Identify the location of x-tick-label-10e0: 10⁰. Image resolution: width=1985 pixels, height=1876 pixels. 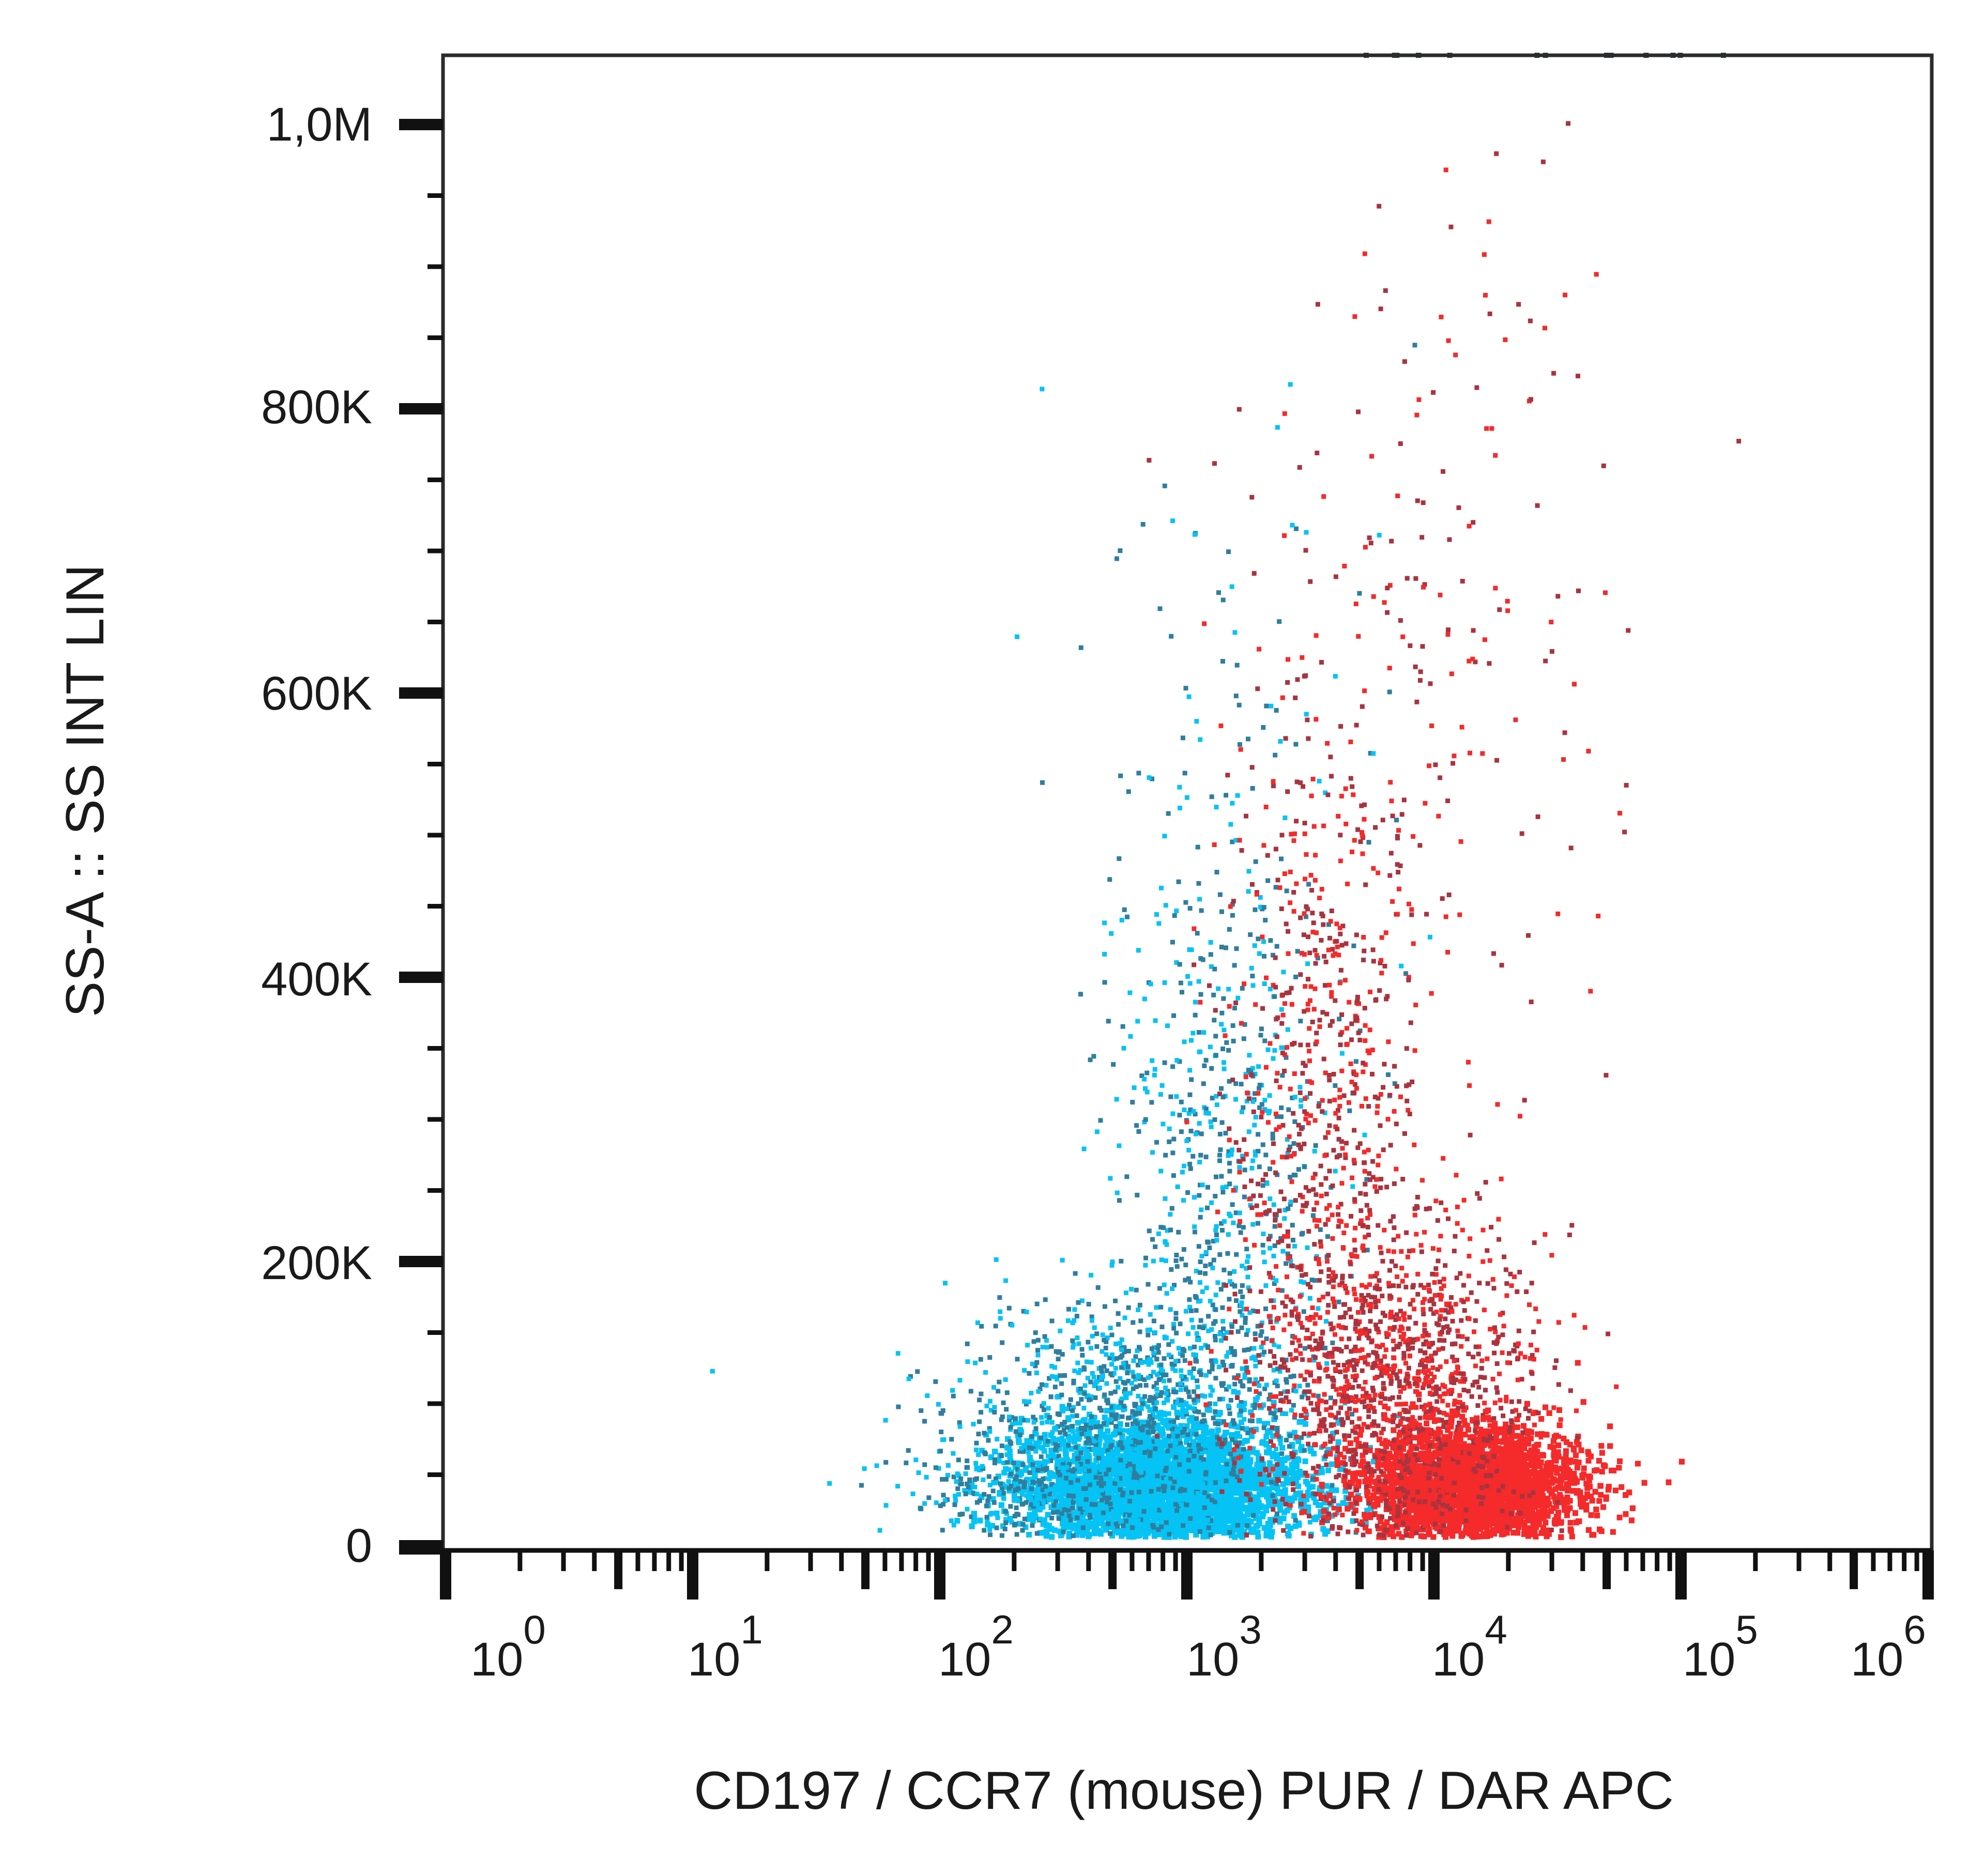
(508, 1647).